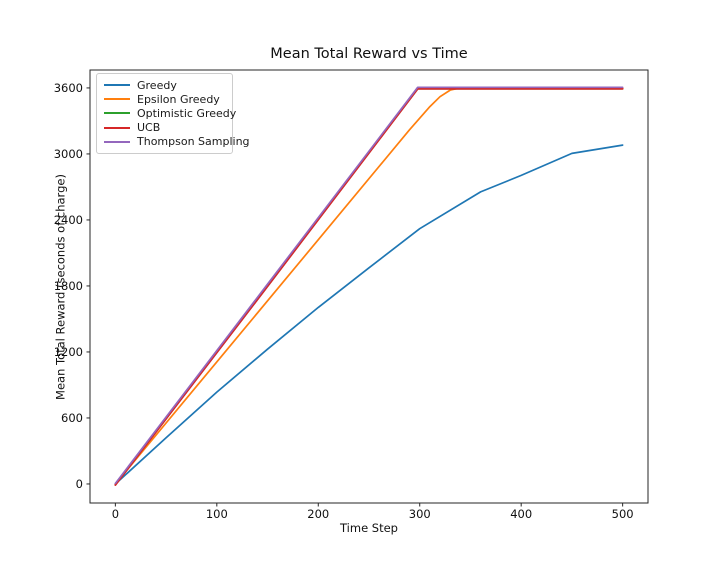 The width and height of the screenshot is (720, 576). What do you see at coordinates (68, 352) in the screenshot?
I see `y-tick-label: 1200` at bounding box center [68, 352].